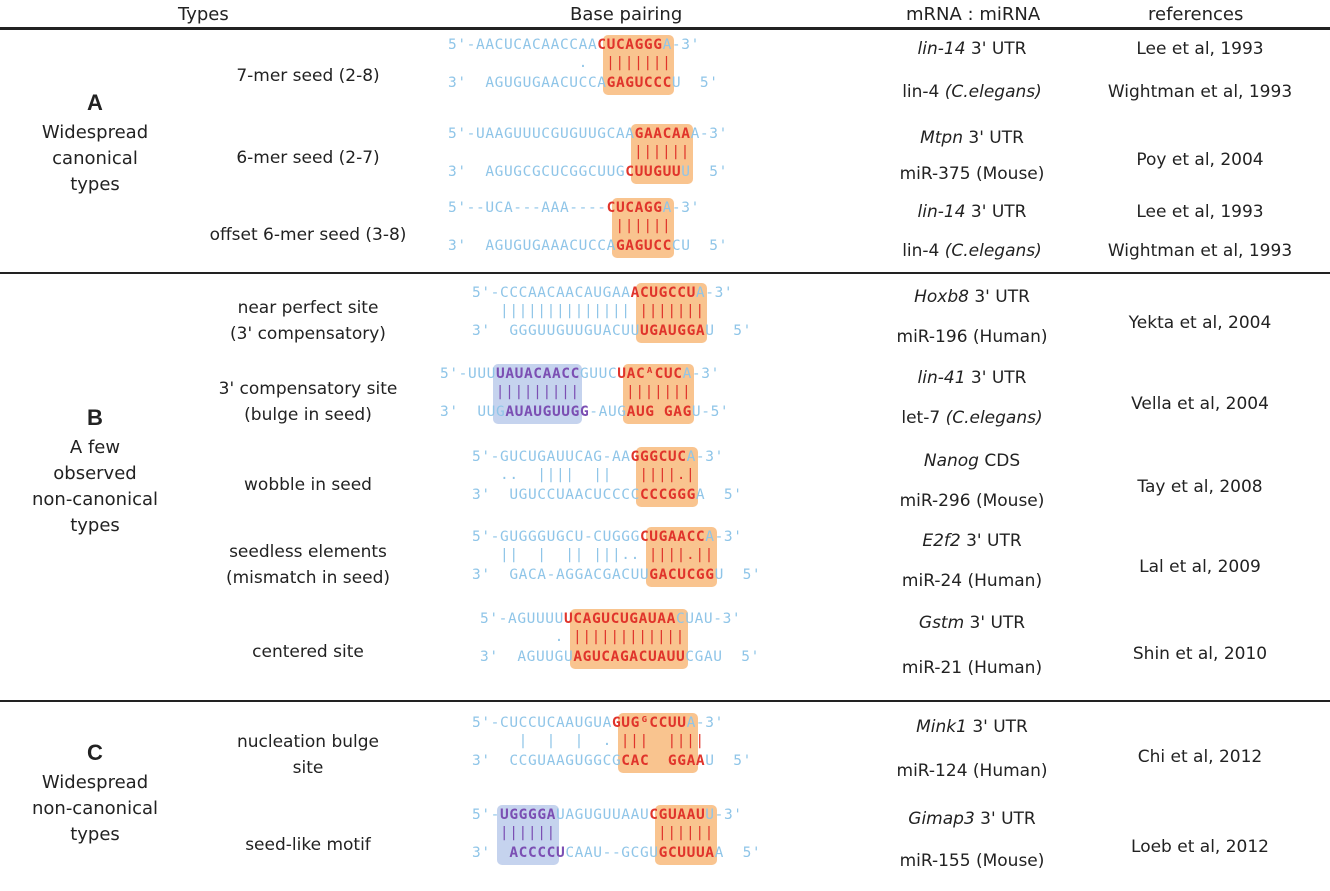  What do you see at coordinates (972, 861) in the screenshot?
I see `row-mirna-label: miR-155 (Mouse)` at bounding box center [972, 861].